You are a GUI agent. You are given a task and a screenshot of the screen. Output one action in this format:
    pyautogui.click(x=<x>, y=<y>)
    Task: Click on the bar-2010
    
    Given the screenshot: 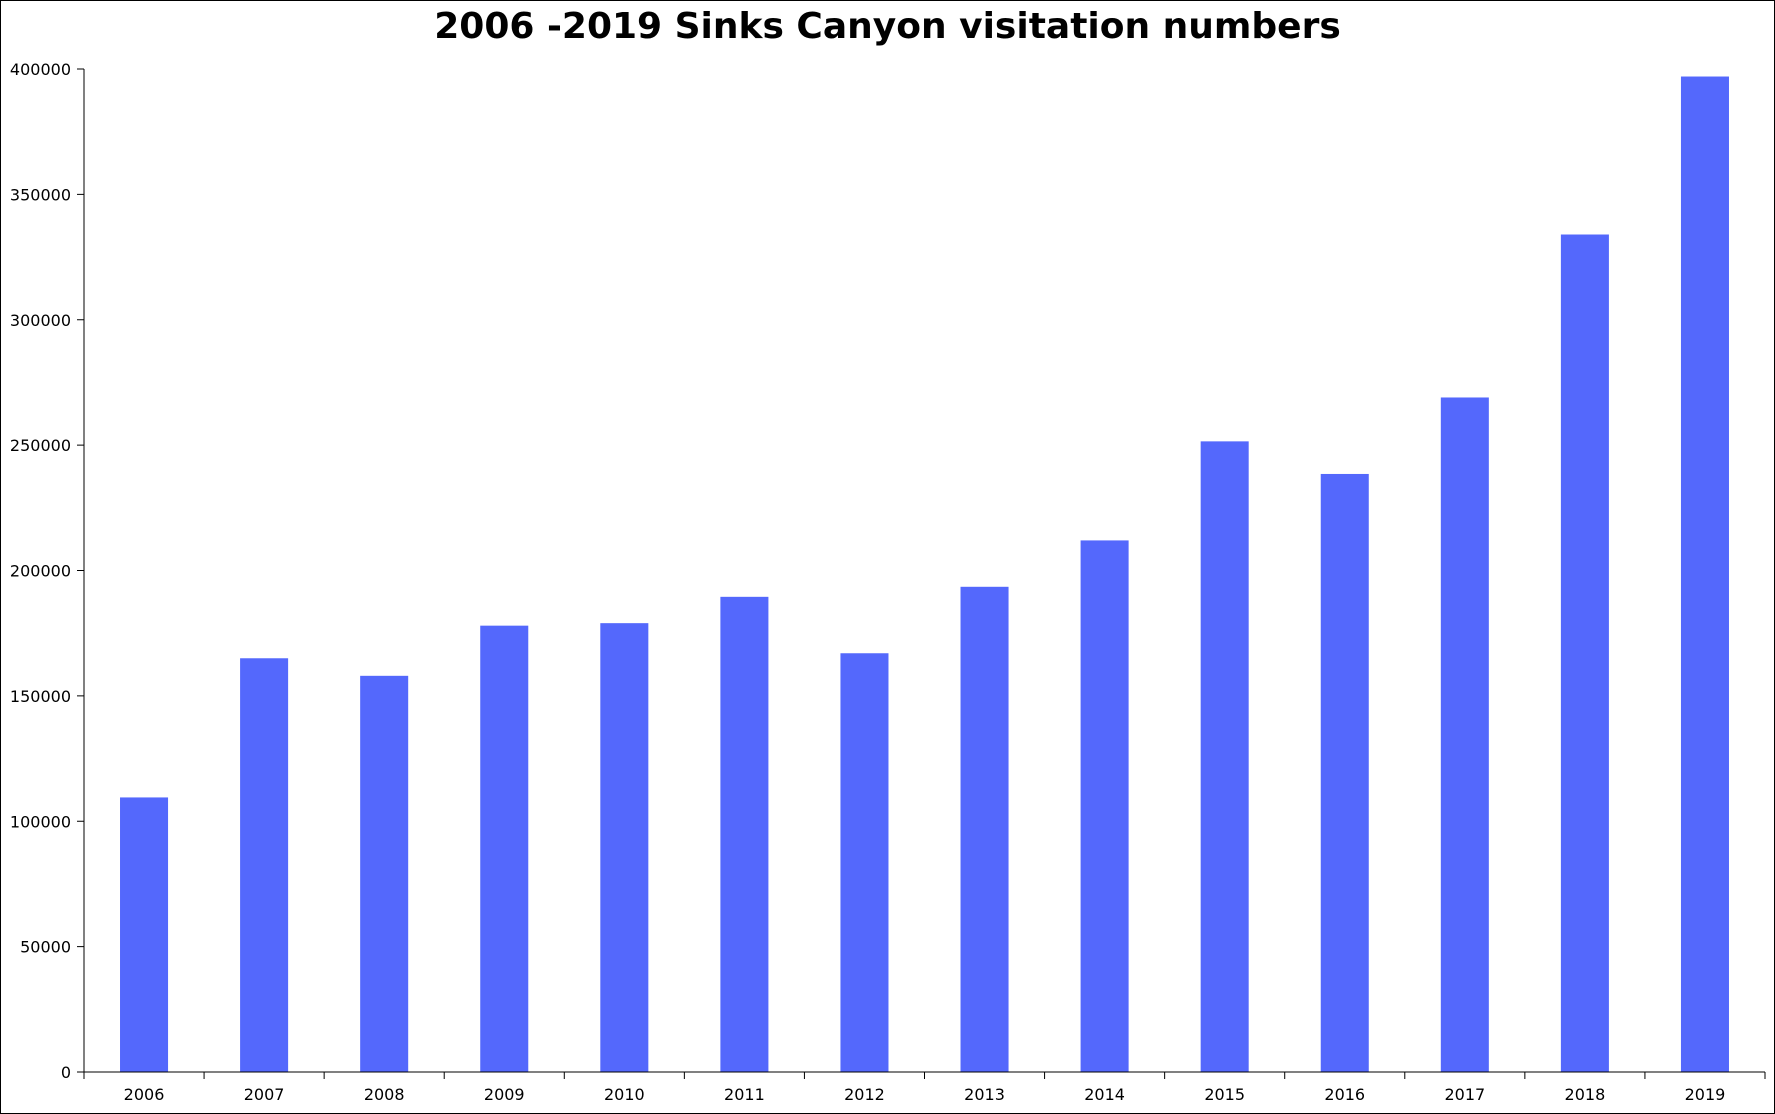 What is the action you would take?
    pyautogui.click(x=624, y=847)
    